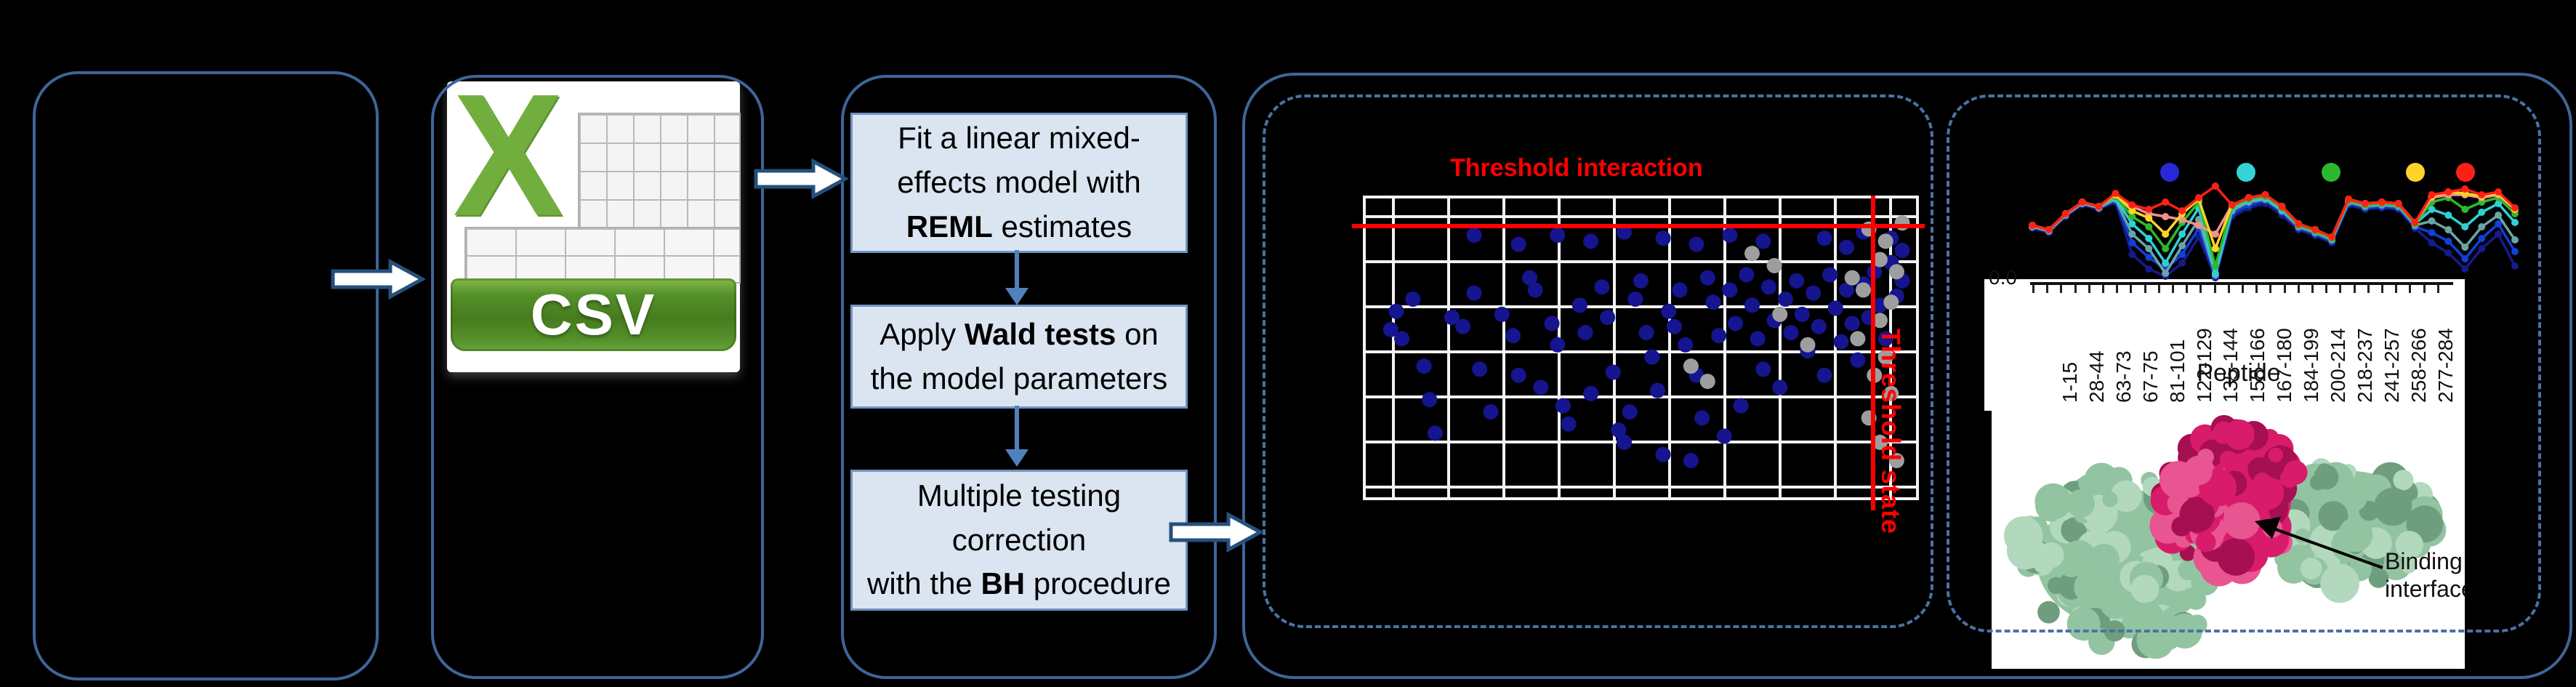 The width and height of the screenshot is (2576, 687). I want to click on flow-arrow-3-icon, so click(1216, 532).